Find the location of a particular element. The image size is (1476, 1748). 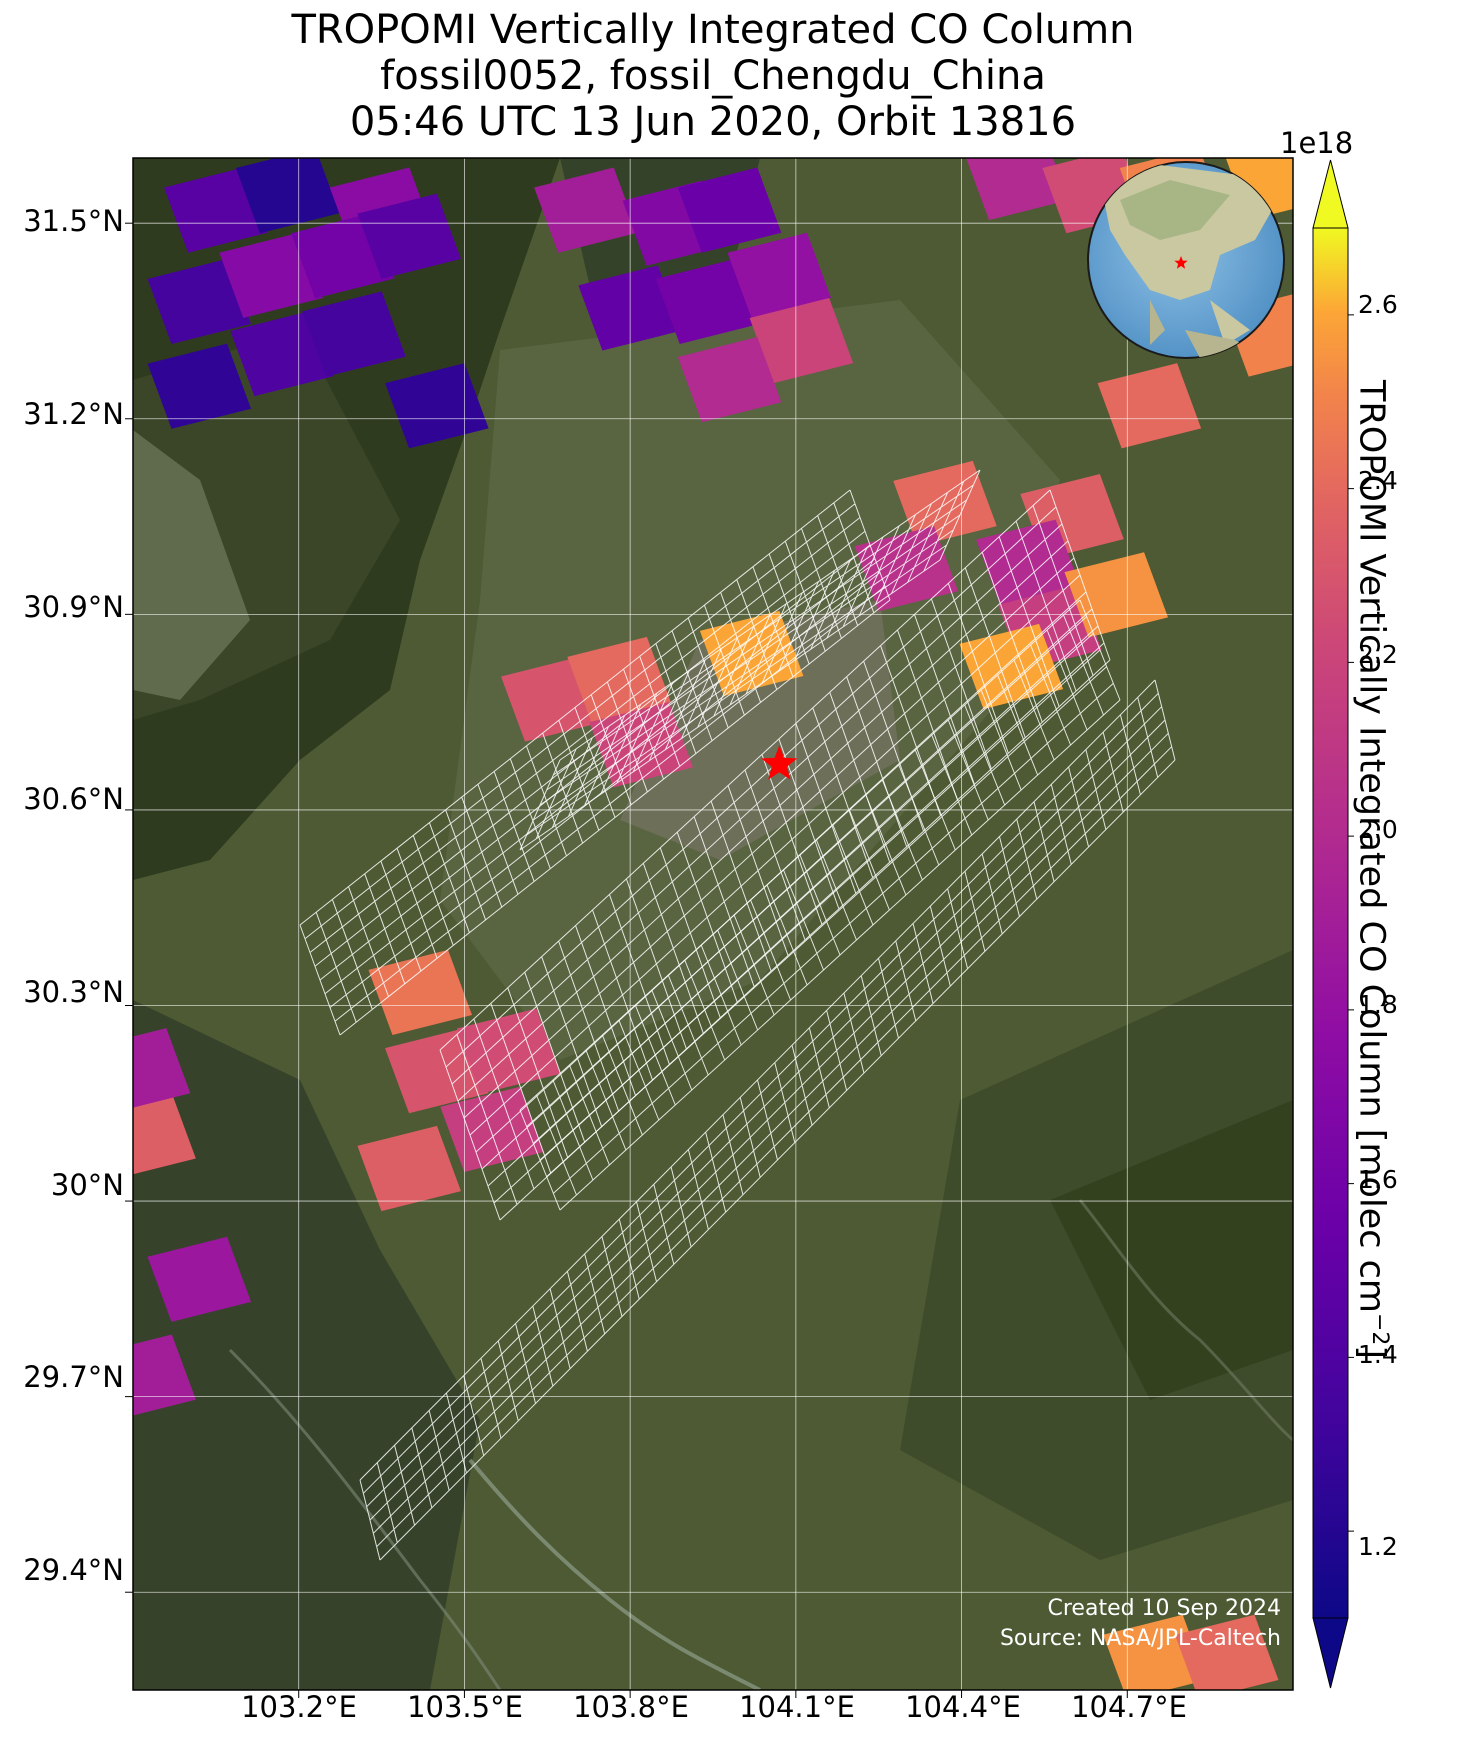

colorbar-exponent: 1e18 is located at coordinates (1317, 143).